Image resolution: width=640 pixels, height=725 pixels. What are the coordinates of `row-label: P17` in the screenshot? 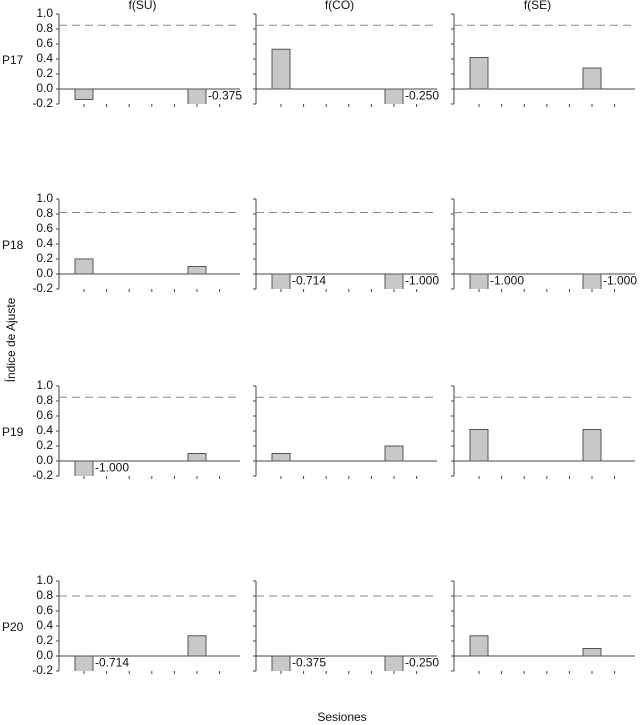 It's located at (13, 60).